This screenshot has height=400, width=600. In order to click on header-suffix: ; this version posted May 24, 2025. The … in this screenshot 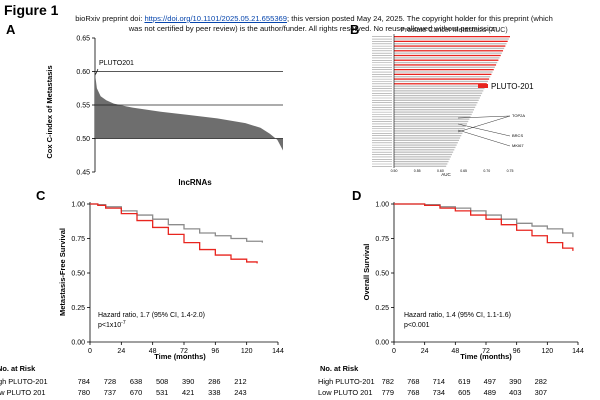, I will do `click(420, 18)`.